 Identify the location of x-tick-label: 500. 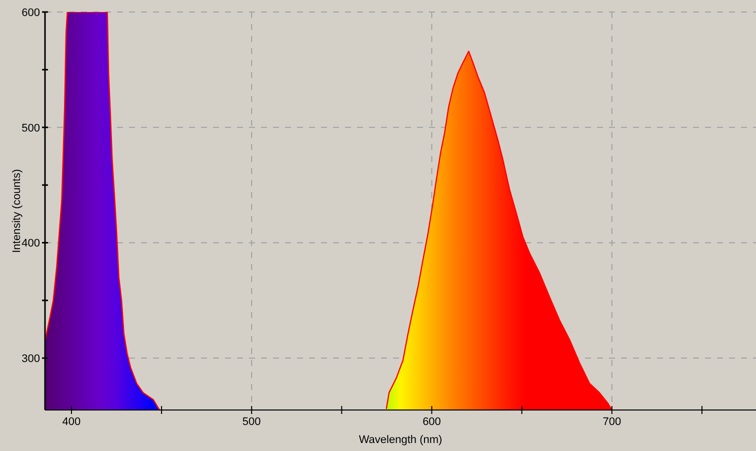
(251, 422).